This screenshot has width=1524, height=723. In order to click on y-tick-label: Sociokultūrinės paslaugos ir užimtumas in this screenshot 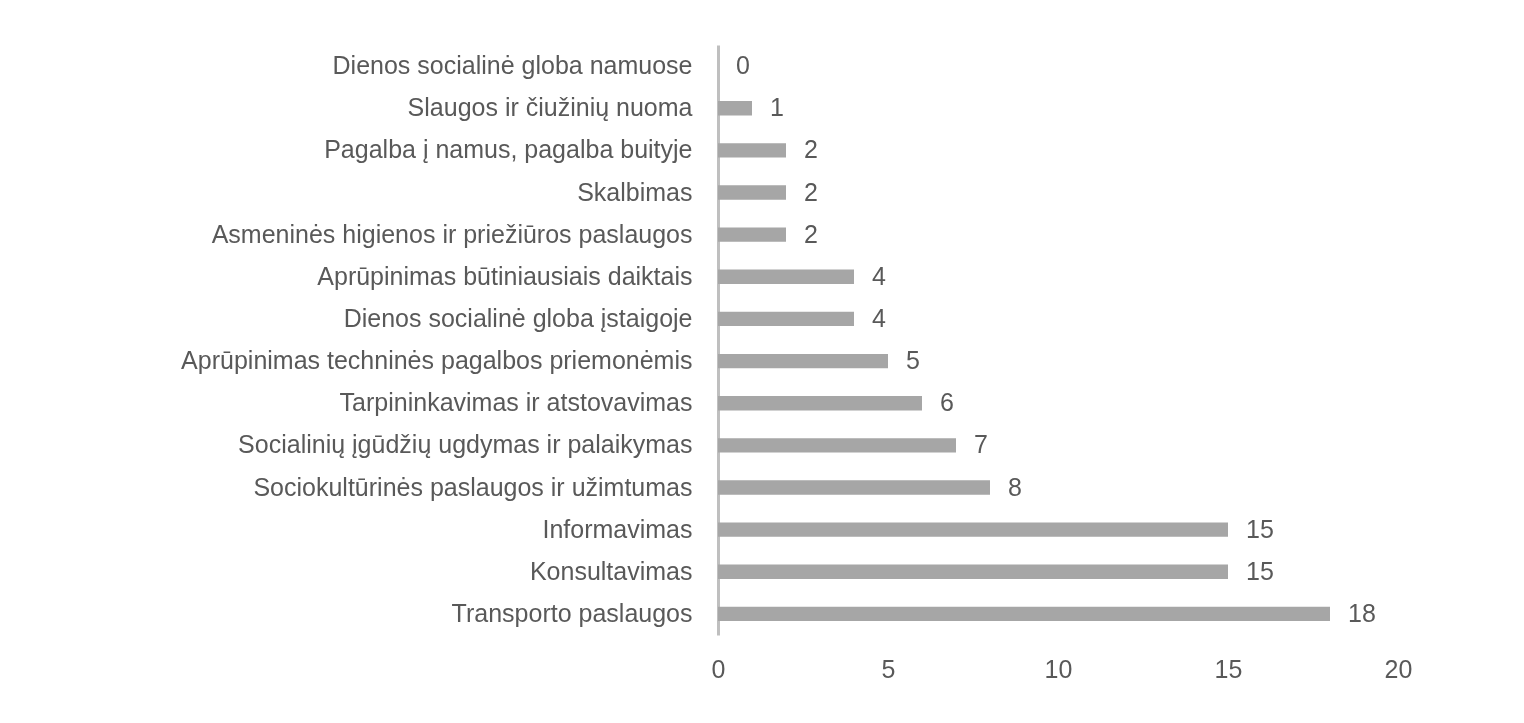, I will do `click(473, 486)`.